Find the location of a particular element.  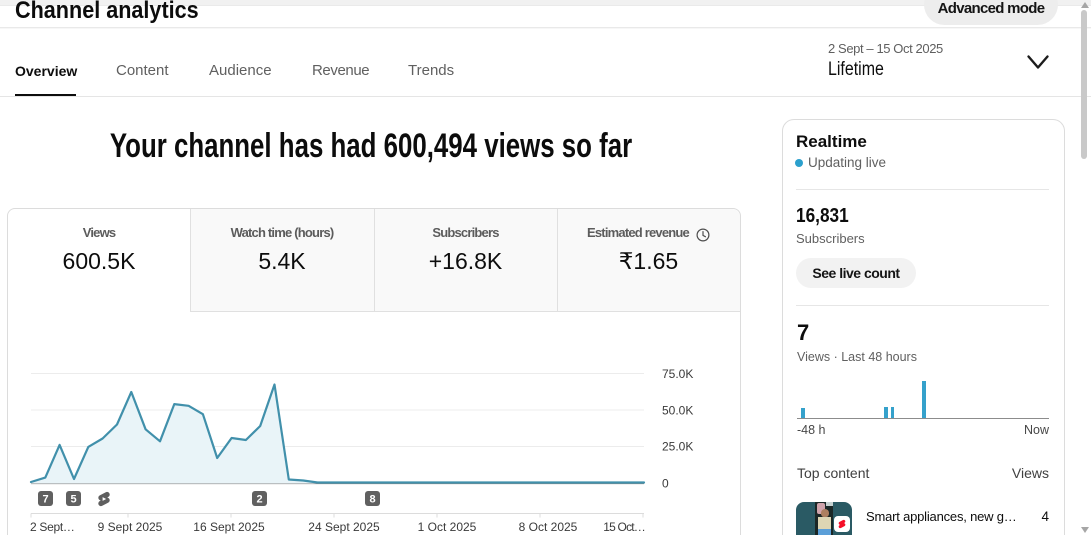

svg-text: 8 Oct 2025 is located at coordinates (548, 527).